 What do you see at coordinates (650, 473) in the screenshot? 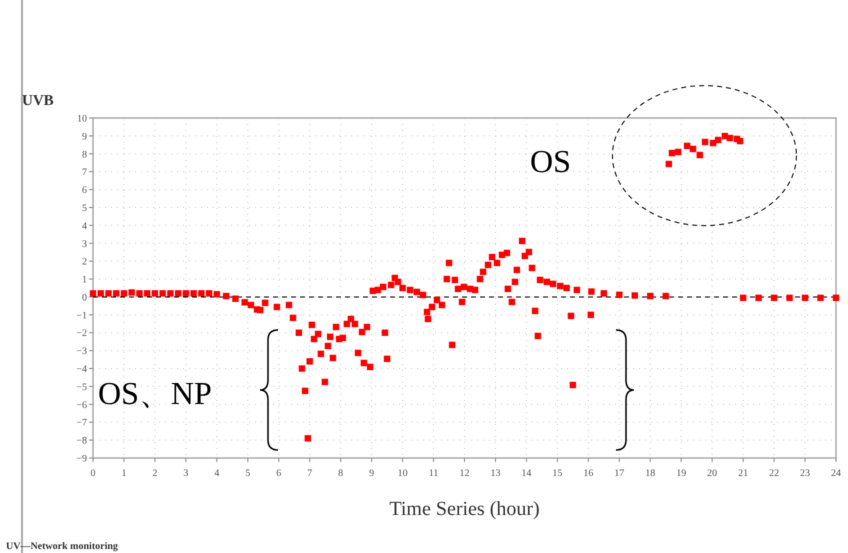
I see `x-tick-label: 18` at bounding box center [650, 473].